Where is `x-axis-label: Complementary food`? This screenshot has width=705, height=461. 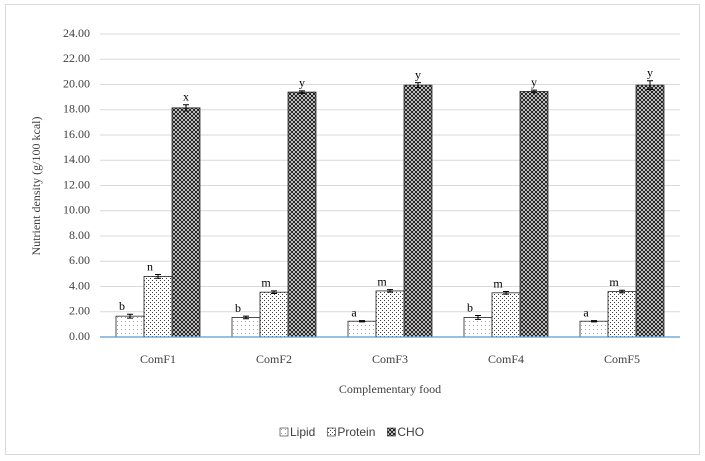 x-axis-label: Complementary food is located at coordinates (390, 389).